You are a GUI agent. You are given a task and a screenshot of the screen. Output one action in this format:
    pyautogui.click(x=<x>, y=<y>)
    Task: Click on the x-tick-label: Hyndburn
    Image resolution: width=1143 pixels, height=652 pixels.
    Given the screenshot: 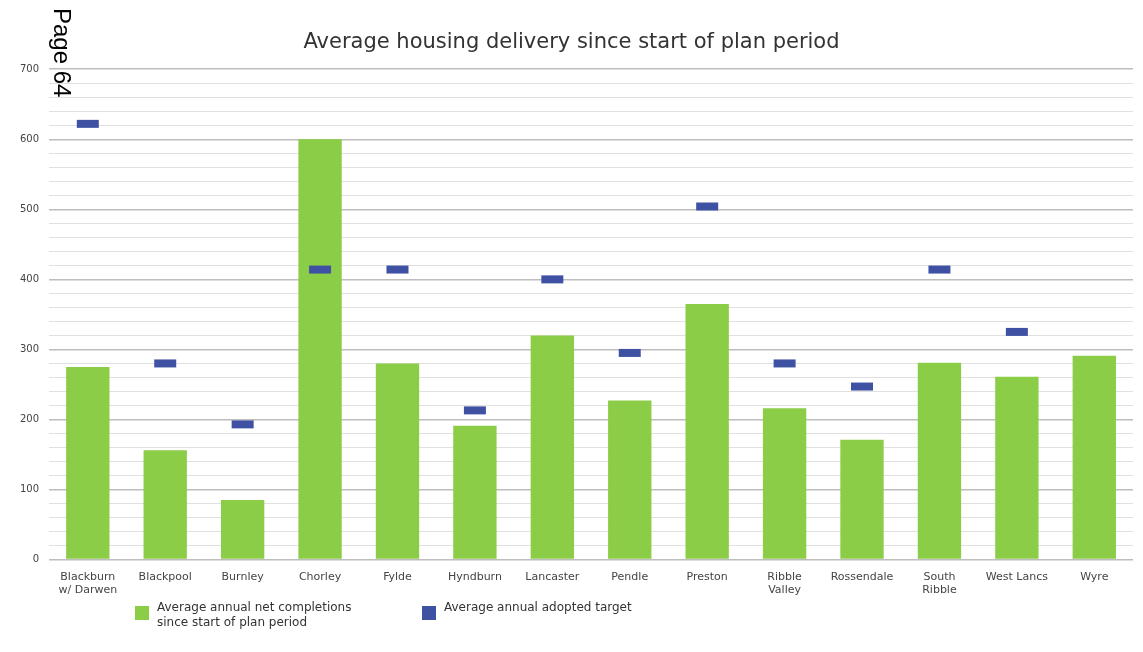 What is the action you would take?
    pyautogui.click(x=474, y=577)
    